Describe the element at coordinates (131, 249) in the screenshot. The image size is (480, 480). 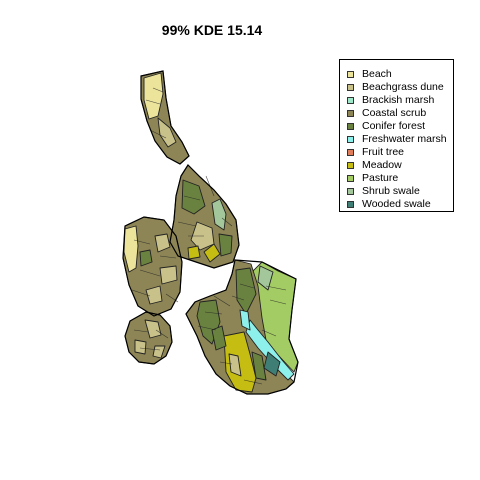
I see `west-lobe-beach` at that location.